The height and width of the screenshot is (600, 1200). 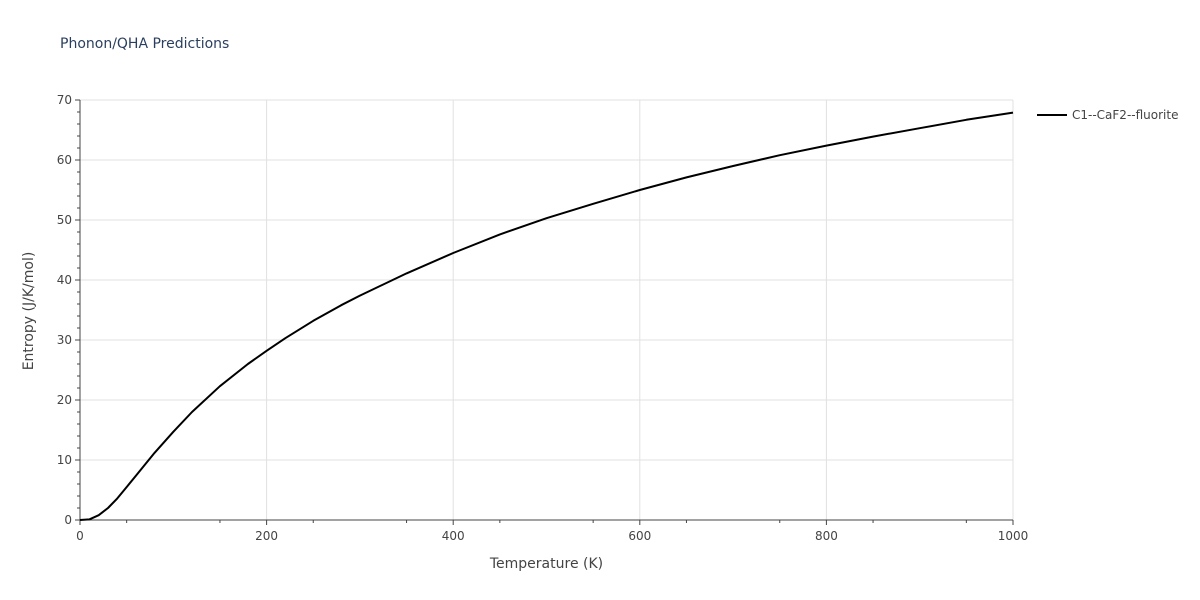 I want to click on y-tick-label: 10, so click(x=64, y=460).